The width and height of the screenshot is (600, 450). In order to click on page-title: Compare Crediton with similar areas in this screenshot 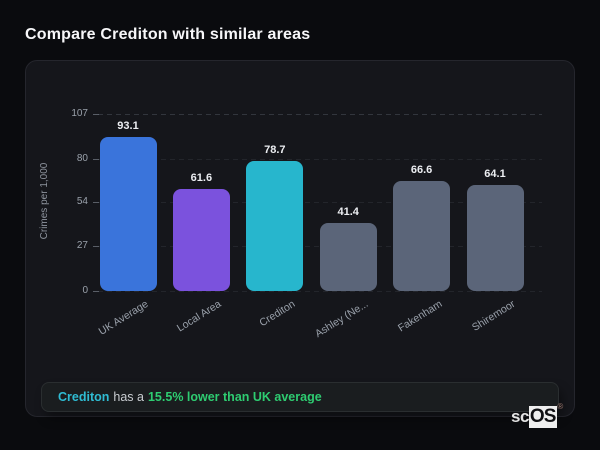, I will do `click(168, 34)`.